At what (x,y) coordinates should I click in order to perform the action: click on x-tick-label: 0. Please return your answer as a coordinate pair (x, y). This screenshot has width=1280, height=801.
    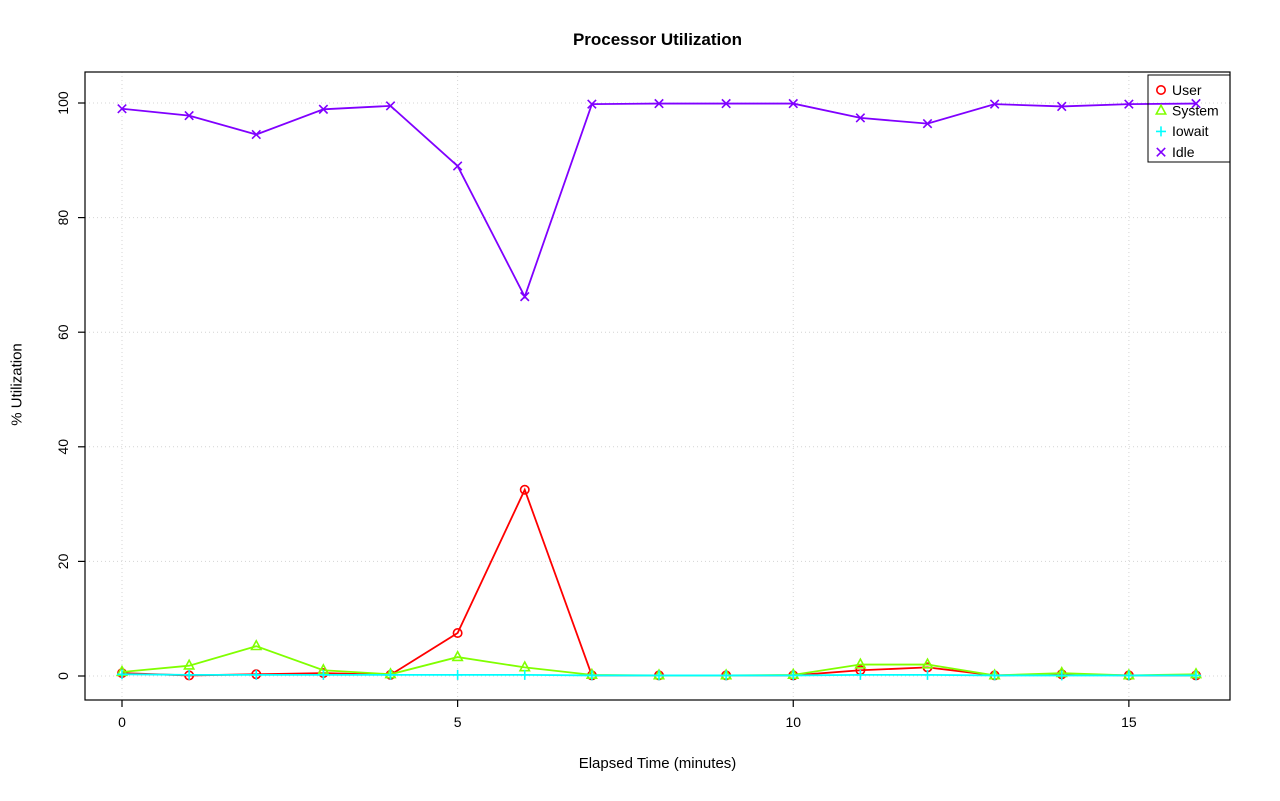
    Looking at the image, I should click on (122, 722).